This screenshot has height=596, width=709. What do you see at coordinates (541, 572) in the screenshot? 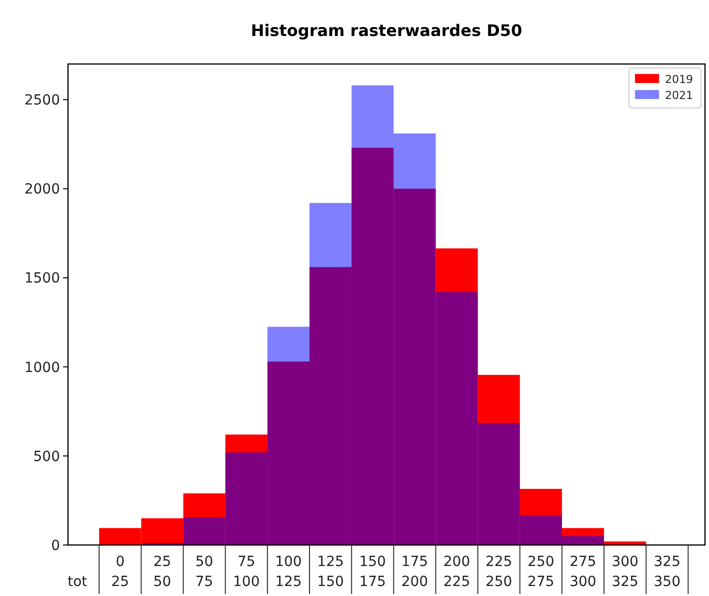
I see `x-tick-label: 250 275` at bounding box center [541, 572].